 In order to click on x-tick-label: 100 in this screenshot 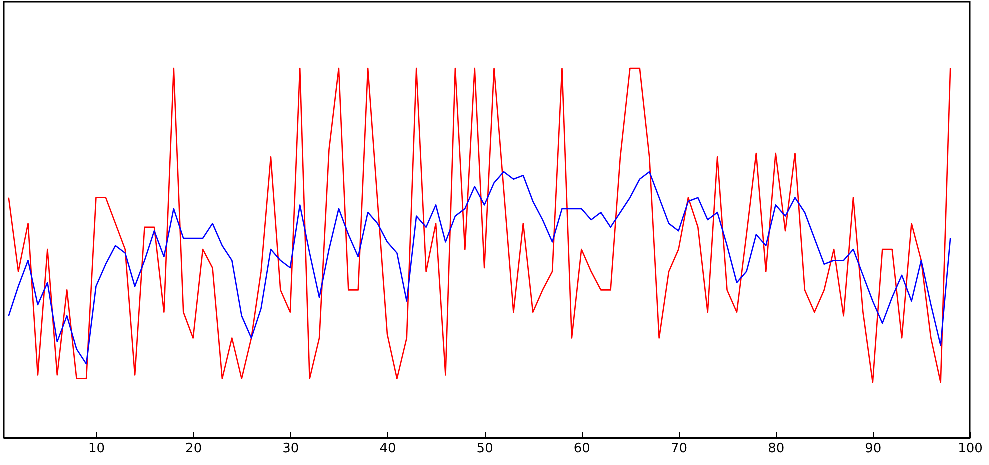, I will do `click(970, 449)`.